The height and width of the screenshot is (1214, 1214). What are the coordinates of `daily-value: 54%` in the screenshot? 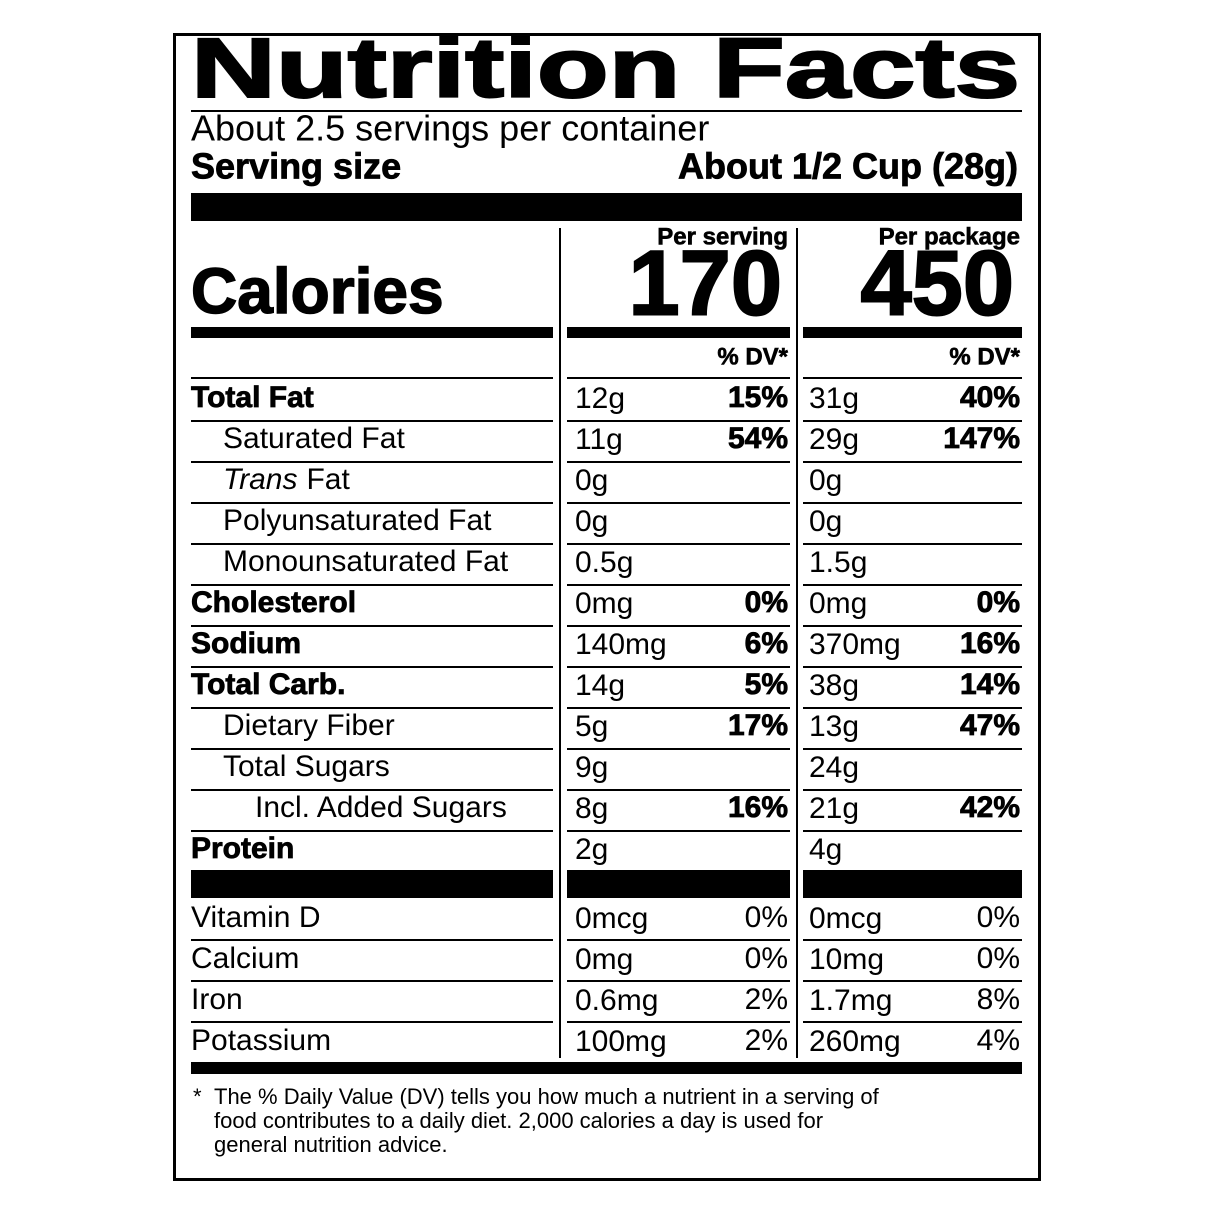 It's located at (758, 438).